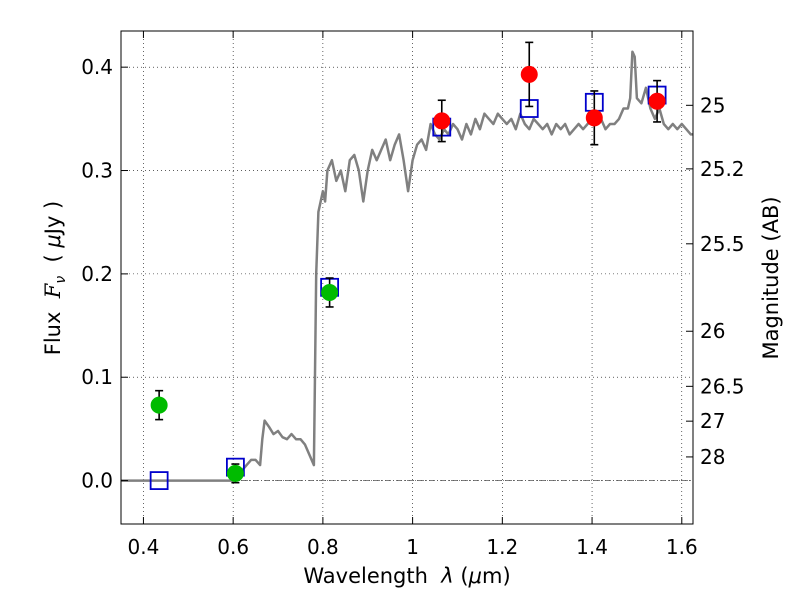  I want to click on x-tick-label: 0.4, so click(144, 547).